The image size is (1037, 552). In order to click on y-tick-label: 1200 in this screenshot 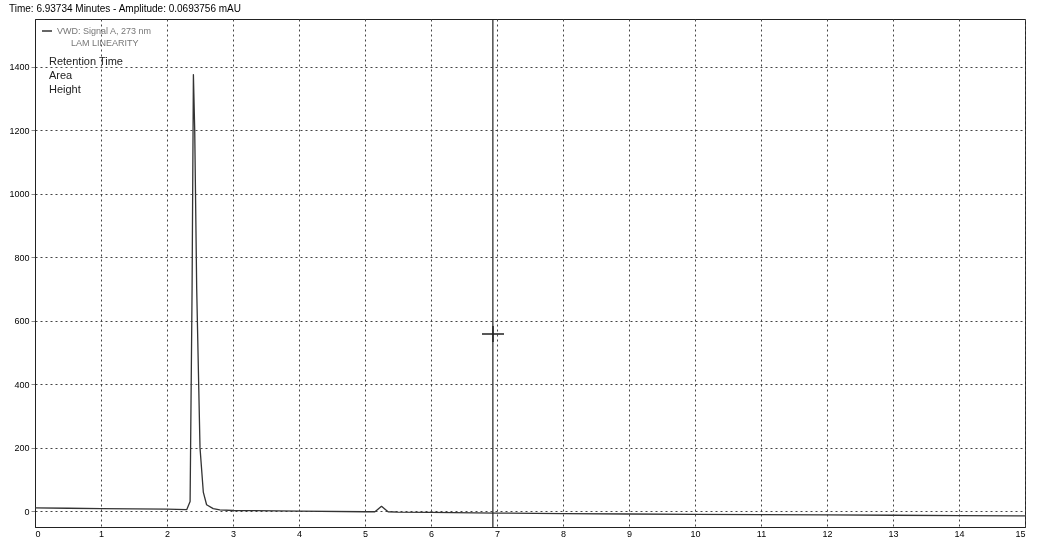, I will do `click(19, 130)`.